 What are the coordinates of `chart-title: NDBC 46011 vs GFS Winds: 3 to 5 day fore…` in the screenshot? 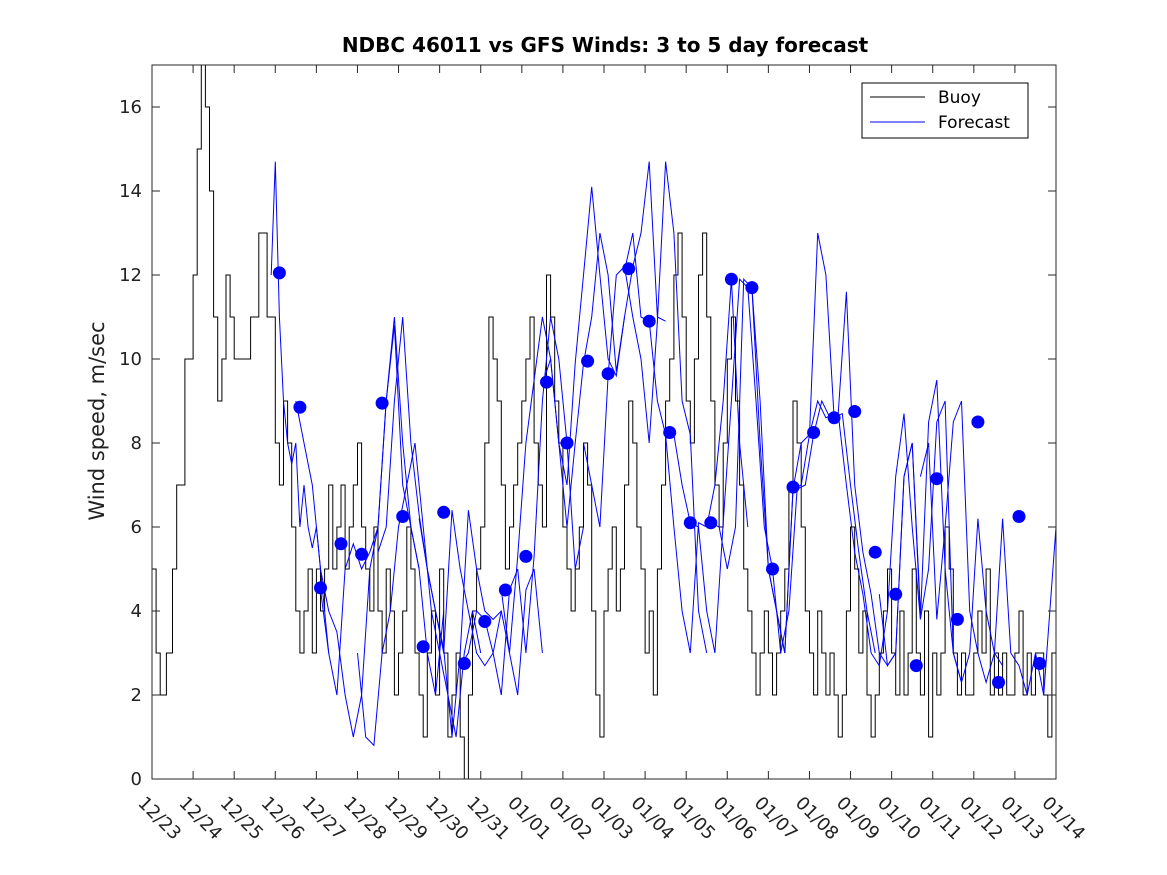 It's located at (605, 45).